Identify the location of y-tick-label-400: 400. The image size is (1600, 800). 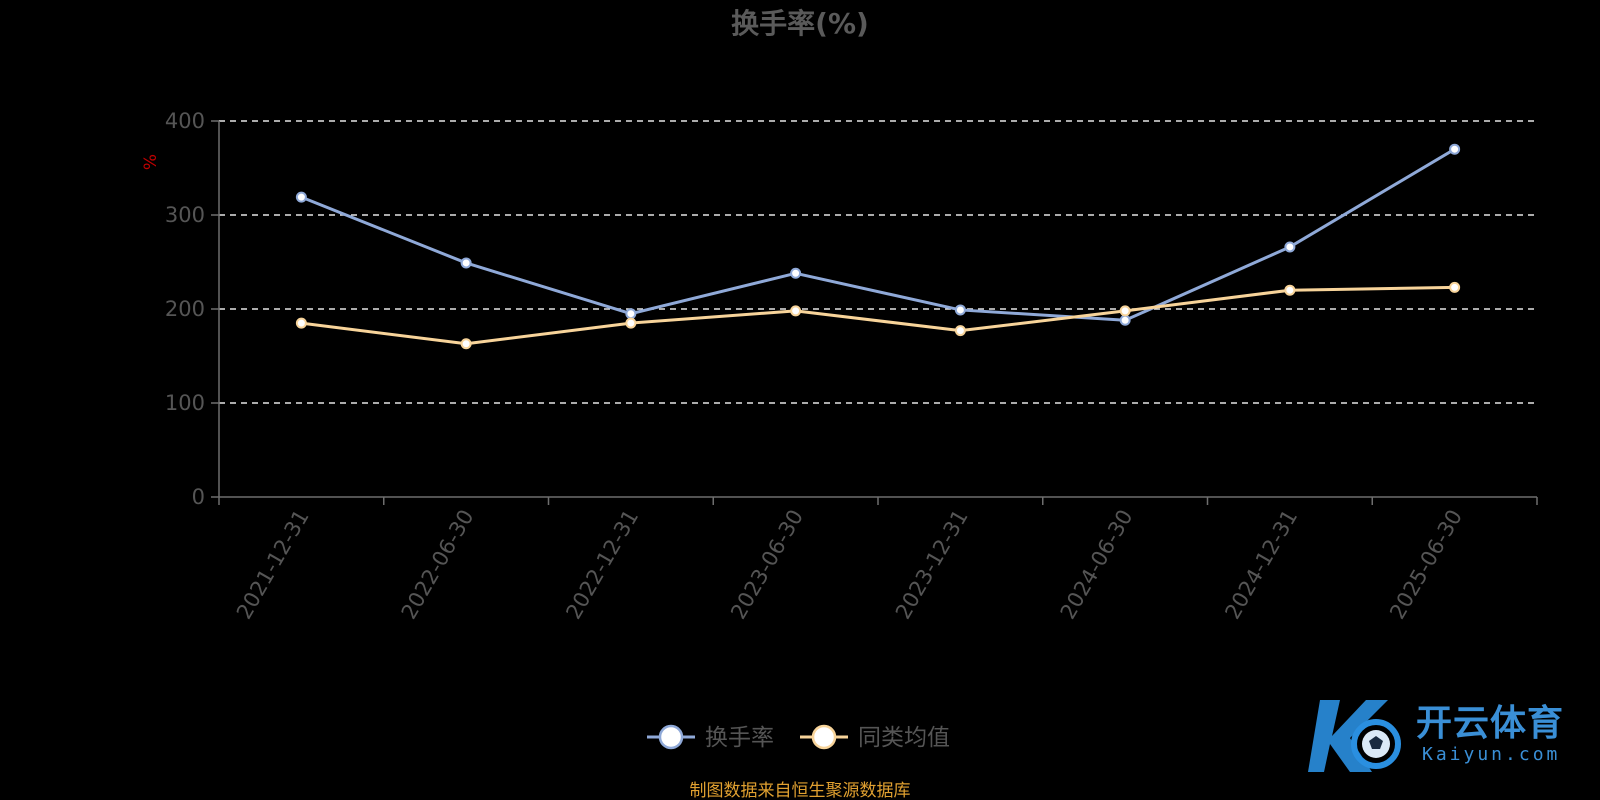
(185, 121).